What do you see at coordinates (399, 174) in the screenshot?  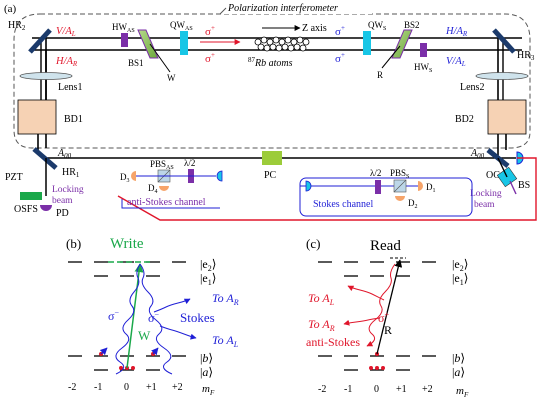 I see `pbs-s-label: PBSS` at bounding box center [399, 174].